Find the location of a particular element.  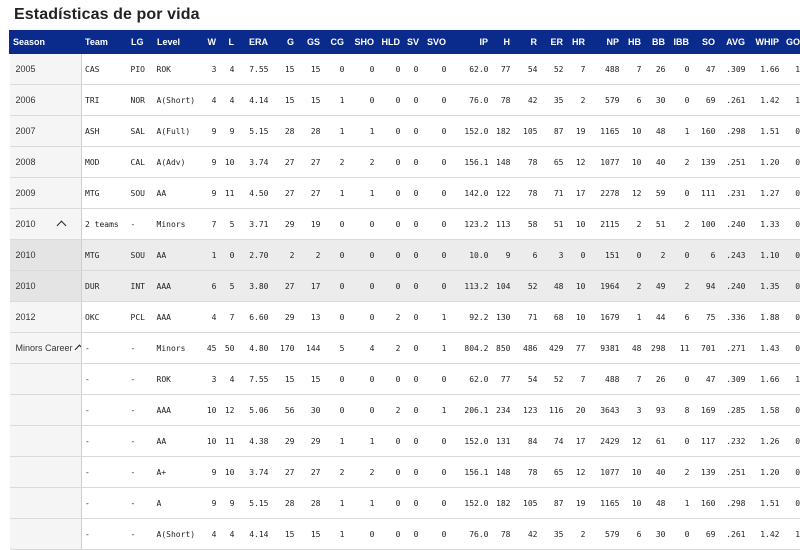

cell-text-h: 104 is located at coordinates (503, 286).